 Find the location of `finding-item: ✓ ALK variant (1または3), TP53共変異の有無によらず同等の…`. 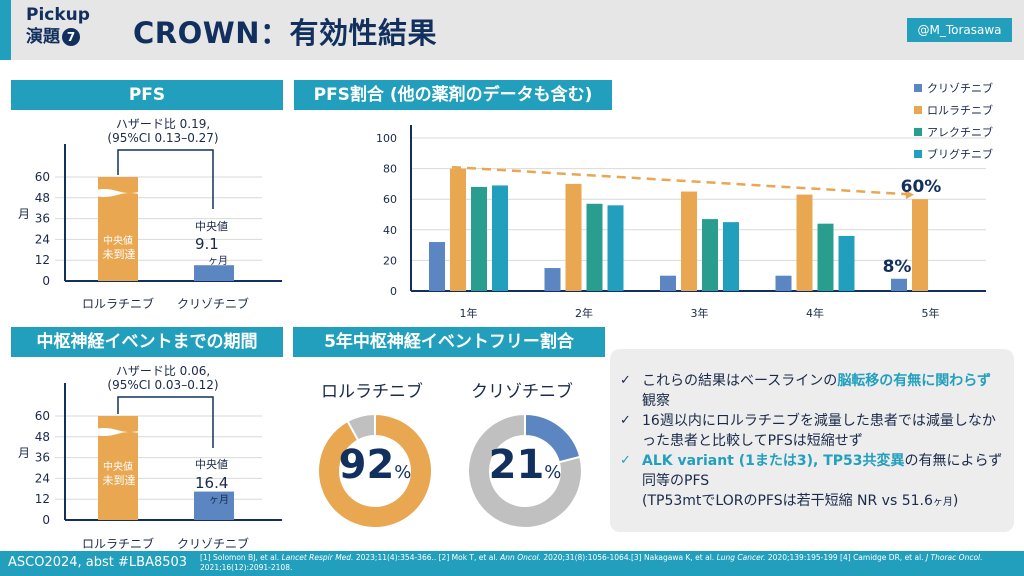

finding-item: ✓ ALK variant (1または3), TP53共変異の有無によらず同等の… is located at coordinates (812, 482).